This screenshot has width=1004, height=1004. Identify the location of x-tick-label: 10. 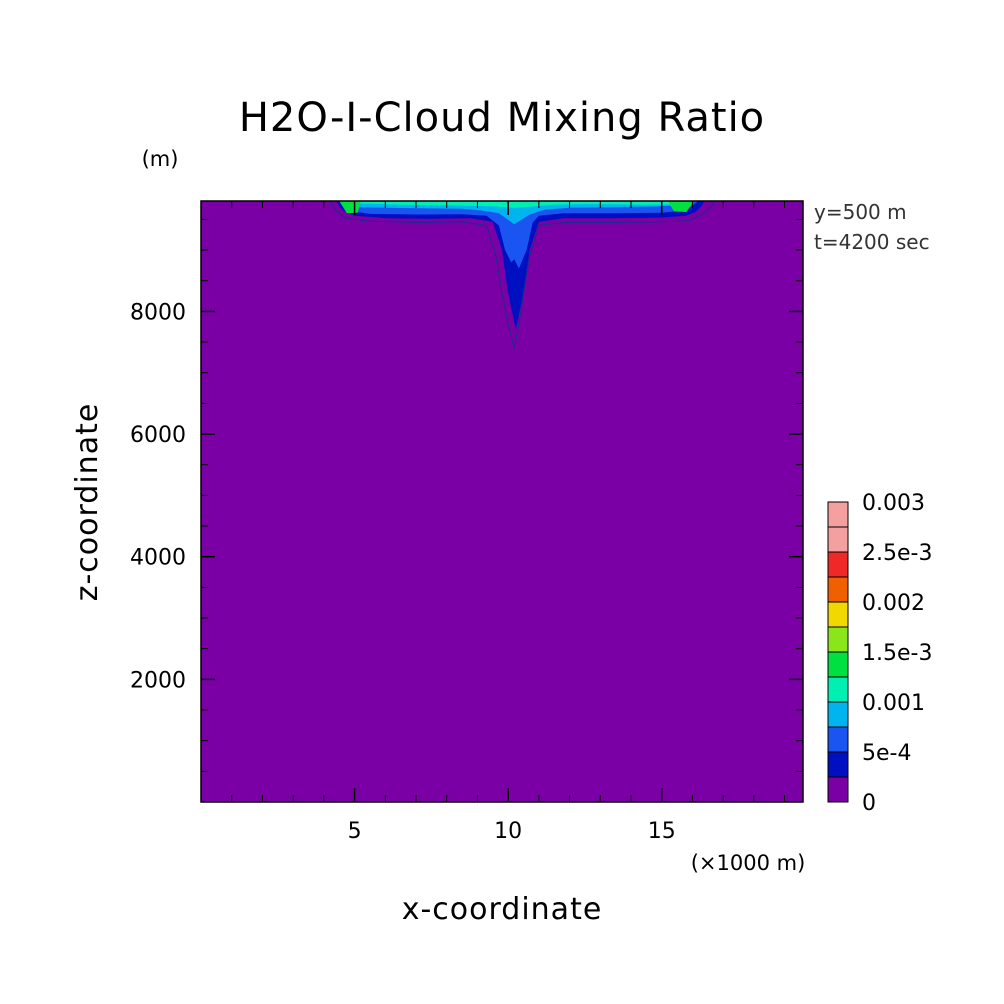
(508, 831).